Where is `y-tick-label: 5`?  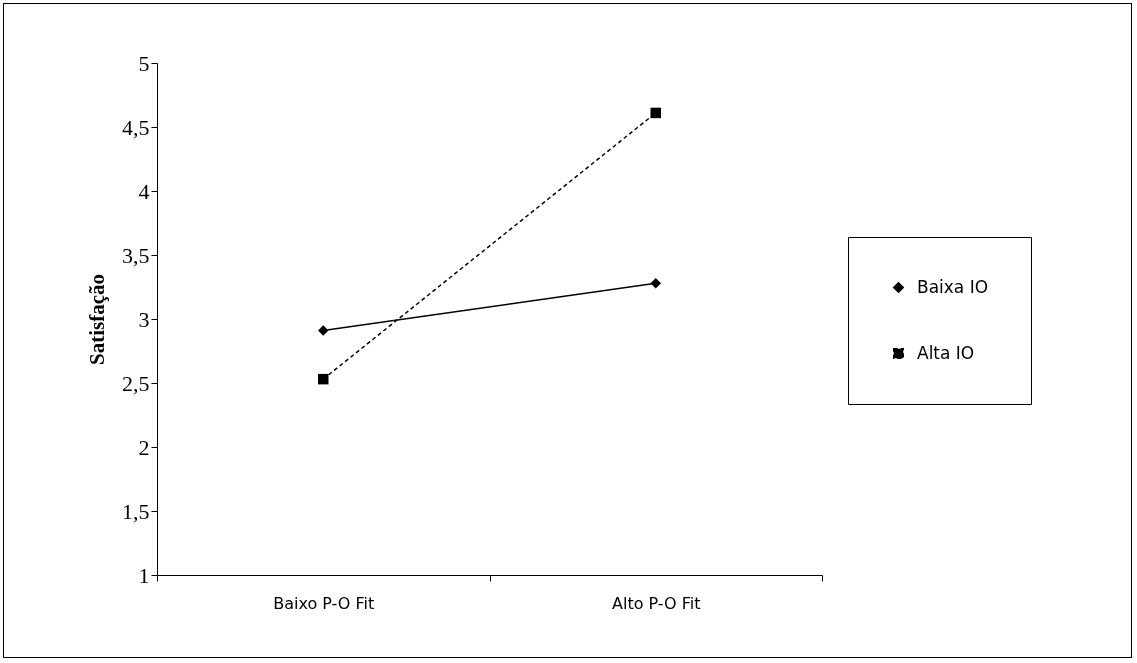 y-tick-label: 5 is located at coordinates (144, 63).